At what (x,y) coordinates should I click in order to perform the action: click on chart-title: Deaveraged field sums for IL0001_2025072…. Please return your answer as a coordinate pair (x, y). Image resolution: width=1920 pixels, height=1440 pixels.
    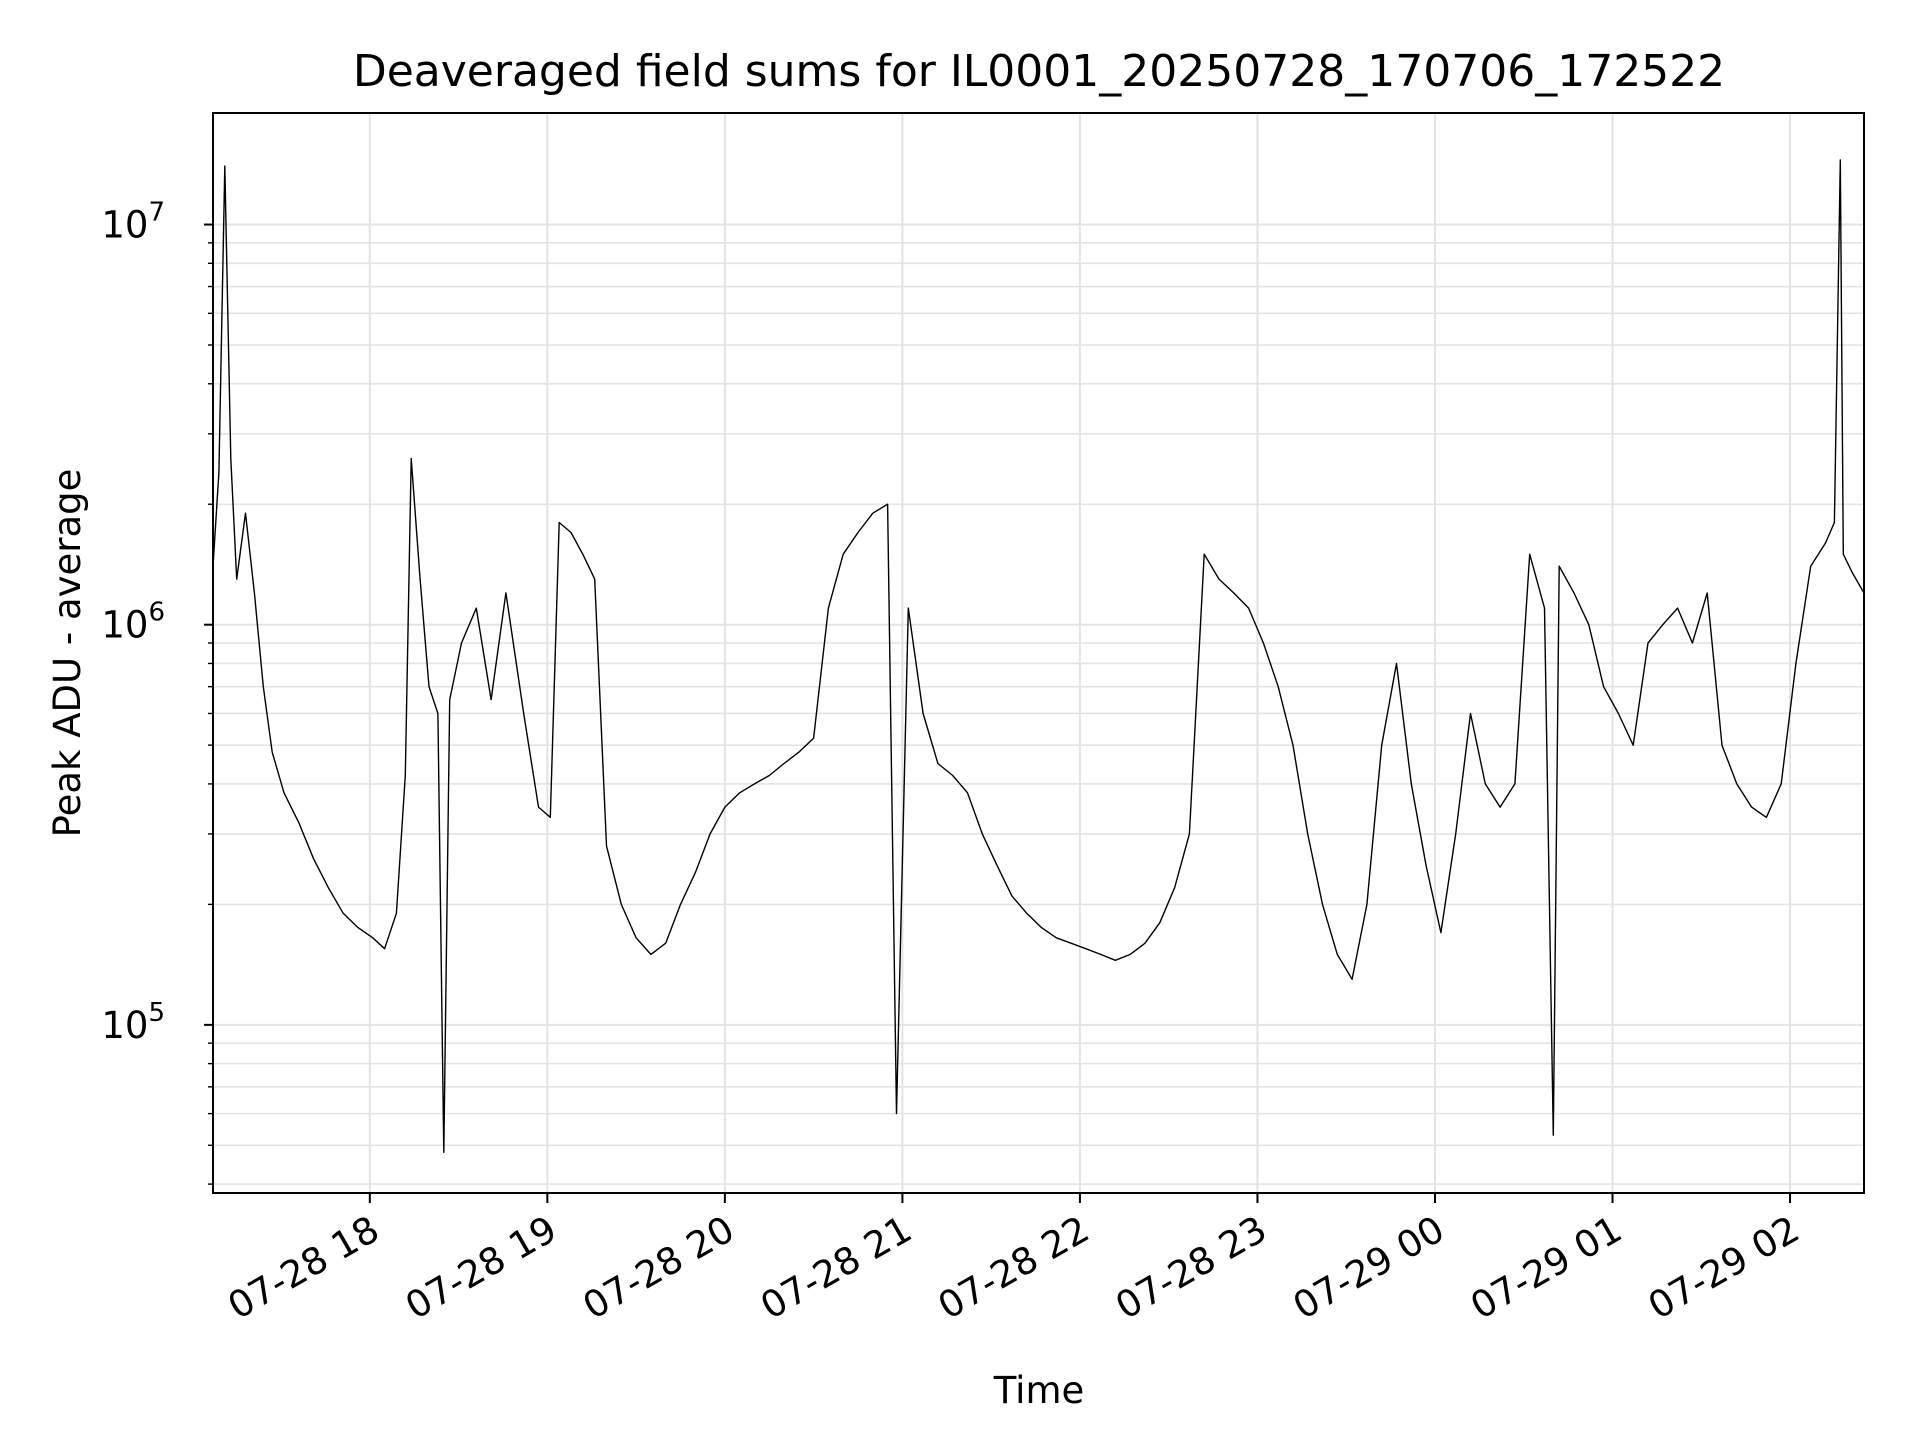
    Looking at the image, I should click on (1039, 71).